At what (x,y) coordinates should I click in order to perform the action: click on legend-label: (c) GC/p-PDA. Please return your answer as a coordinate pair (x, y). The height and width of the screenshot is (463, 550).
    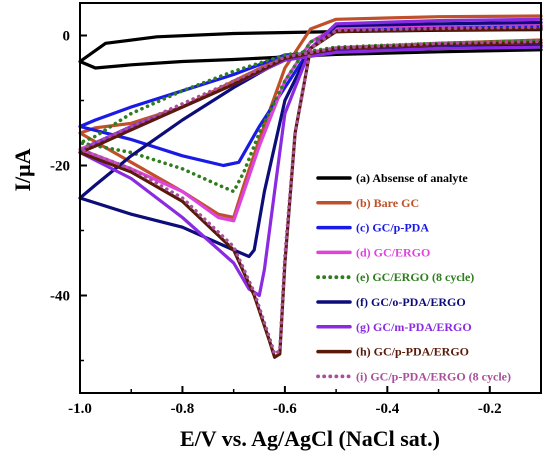
    Looking at the image, I should click on (392, 228).